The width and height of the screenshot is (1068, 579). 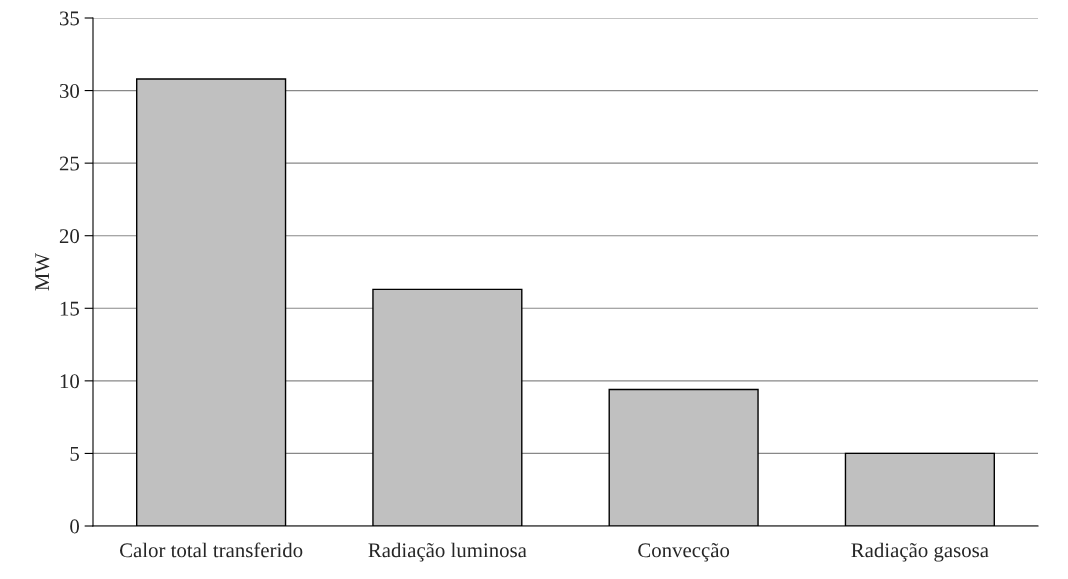 I want to click on x-tick-label: Radiação gasosa, so click(x=920, y=552).